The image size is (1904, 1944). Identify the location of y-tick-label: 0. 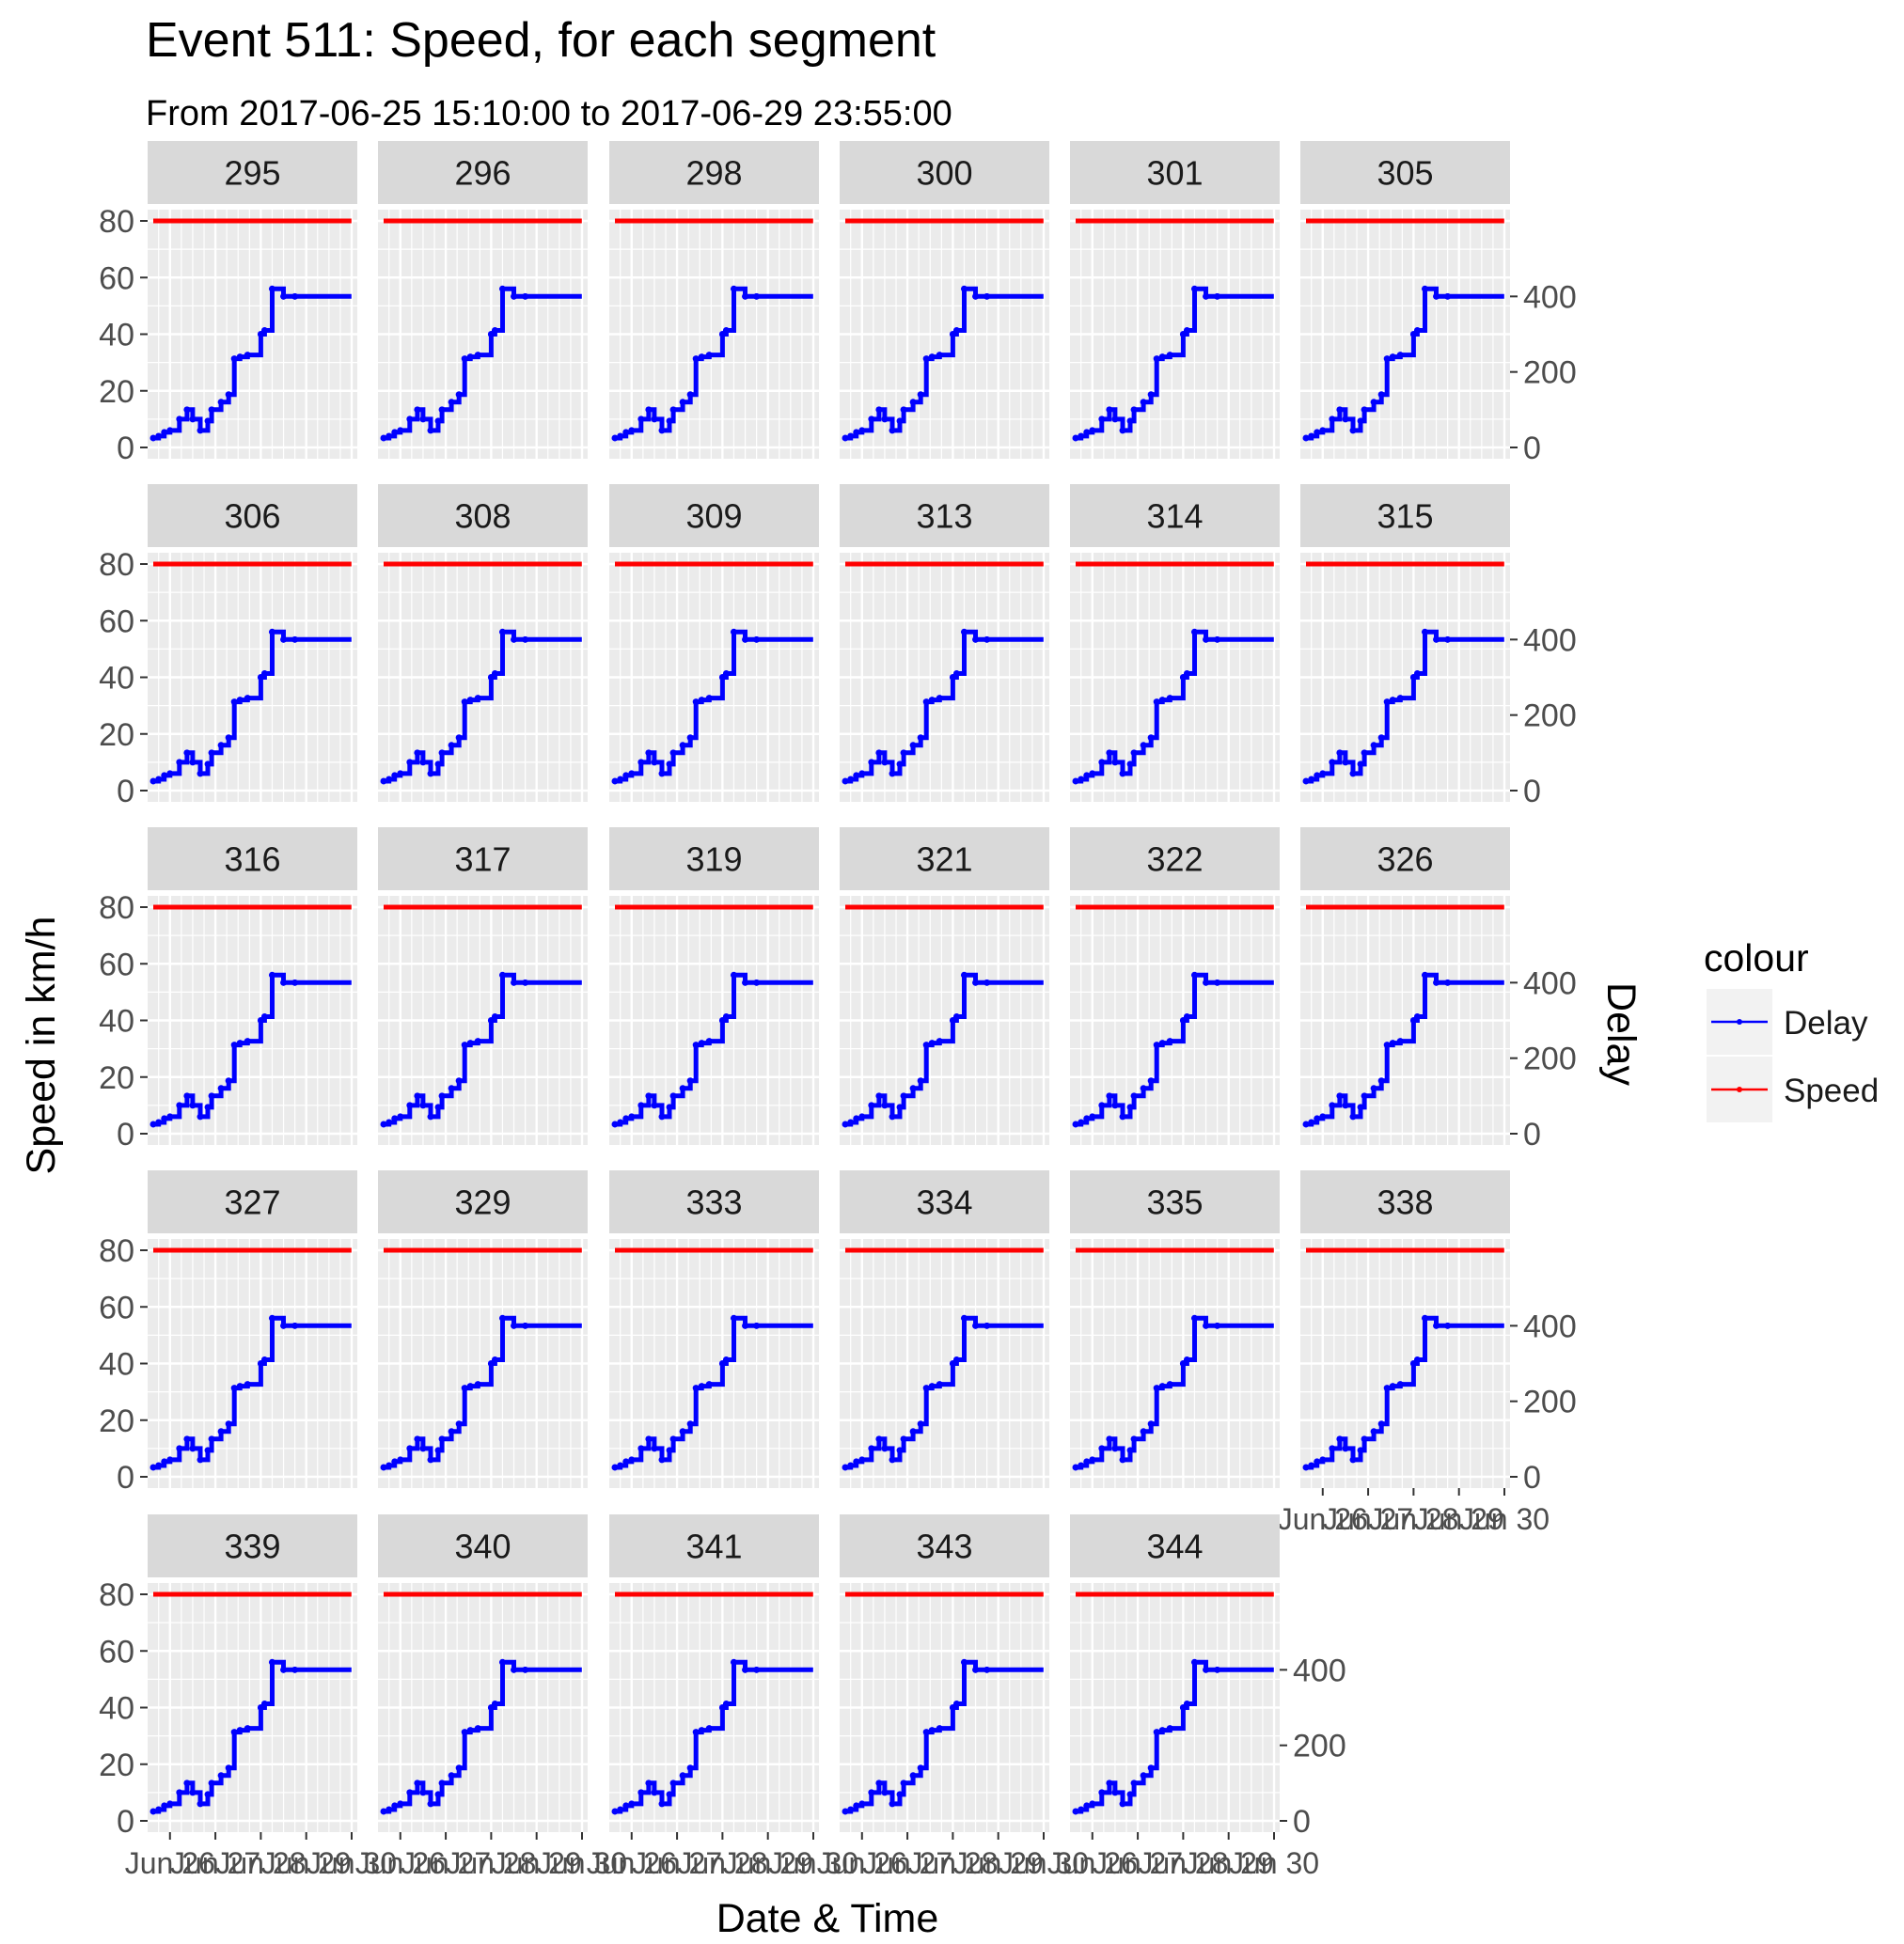
(125, 1822).